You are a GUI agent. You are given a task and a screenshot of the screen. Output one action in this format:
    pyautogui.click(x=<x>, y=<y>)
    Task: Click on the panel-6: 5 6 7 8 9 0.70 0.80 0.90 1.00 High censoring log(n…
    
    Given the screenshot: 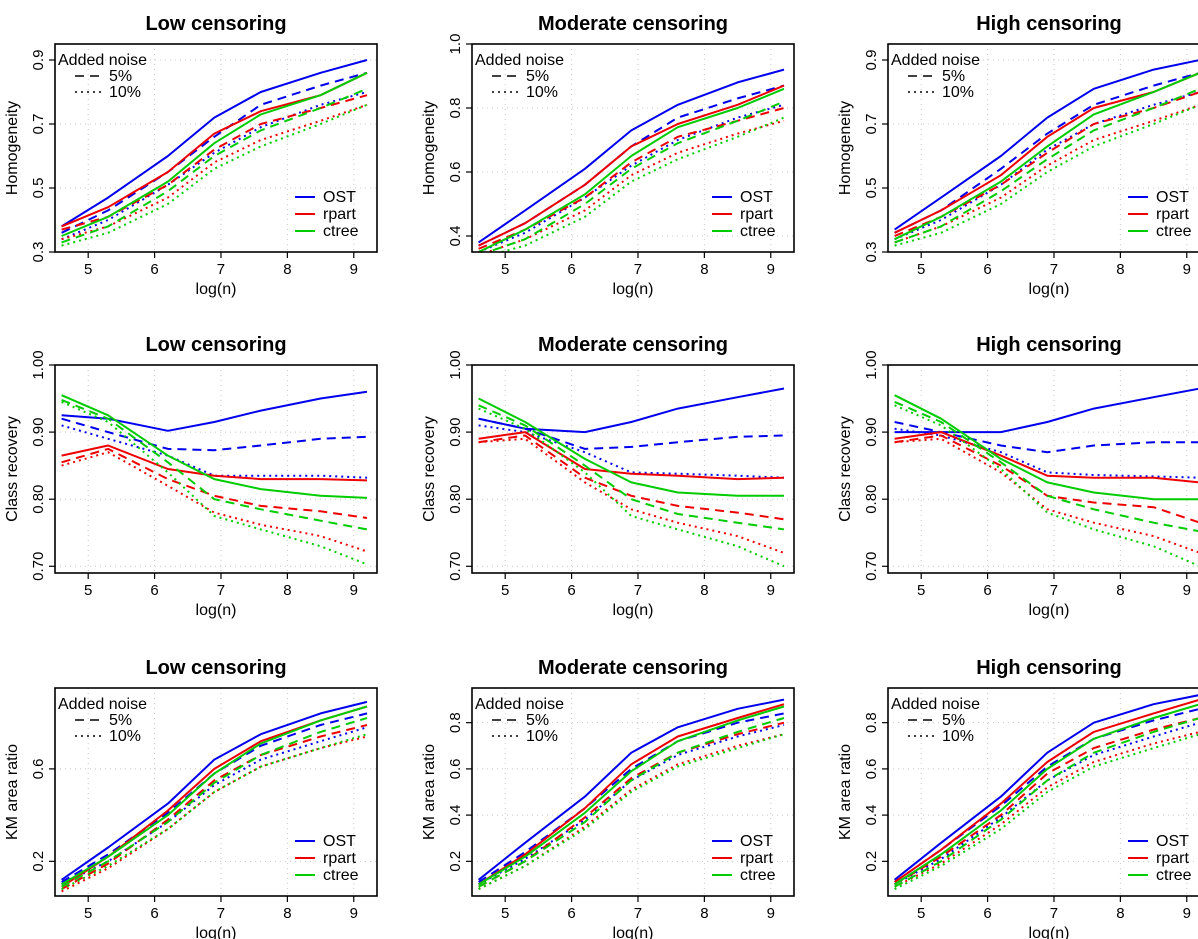 What is the action you would take?
    pyautogui.click(x=1017, y=476)
    